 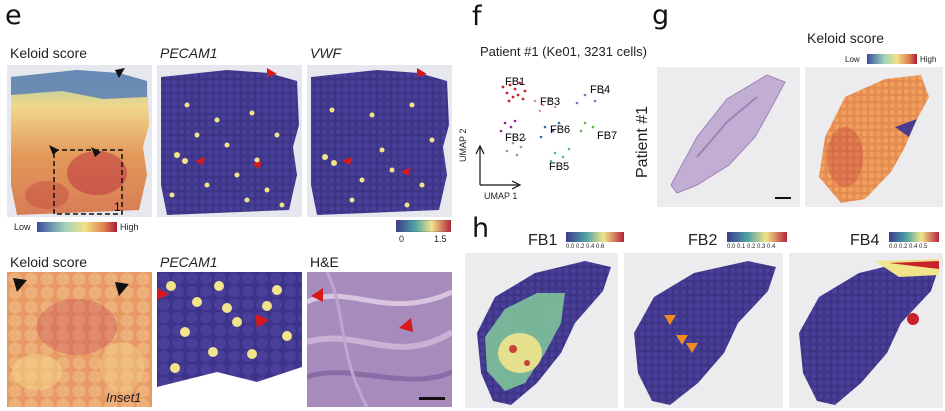 I want to click on scale-bar, so click(x=432, y=398).